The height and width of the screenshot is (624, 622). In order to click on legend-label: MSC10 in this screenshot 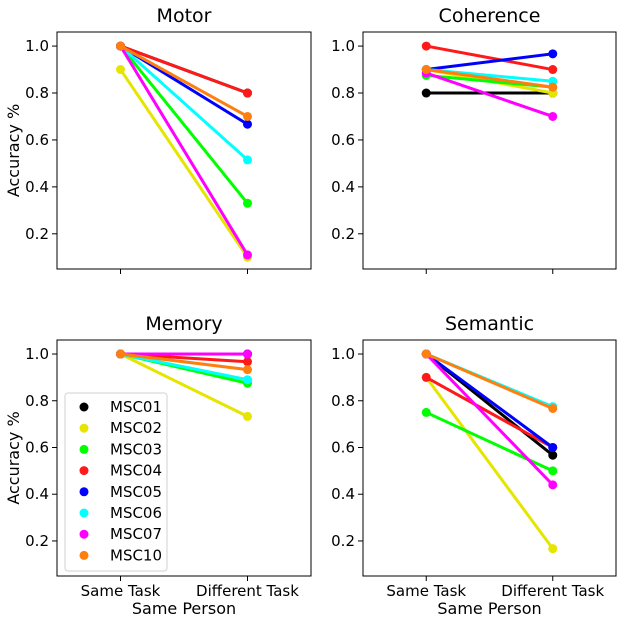, I will do `click(136, 555)`.